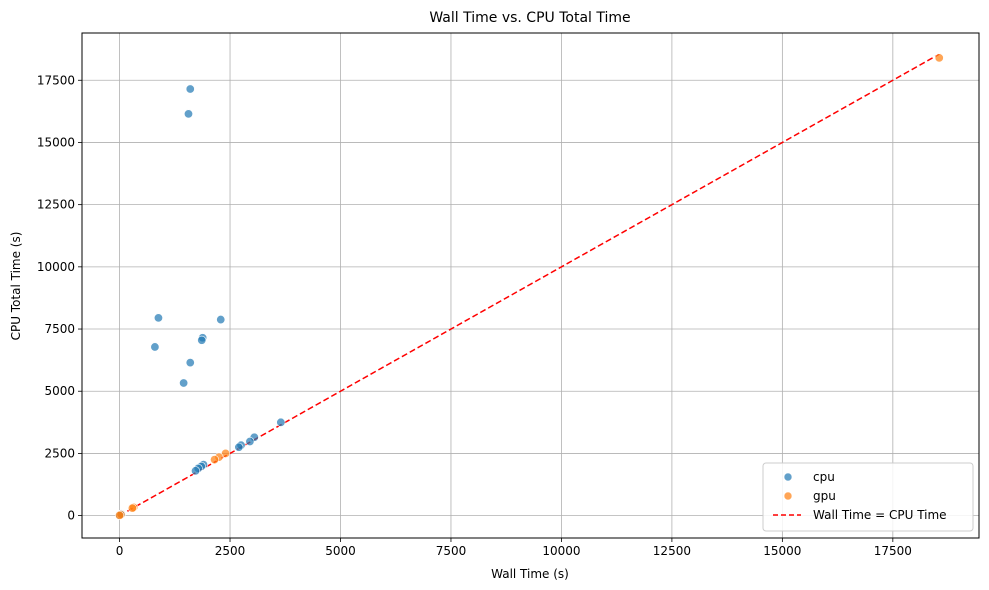 This screenshot has width=989, height=590. I want to click on x-axis-label: Wall Time (s), so click(530, 574).